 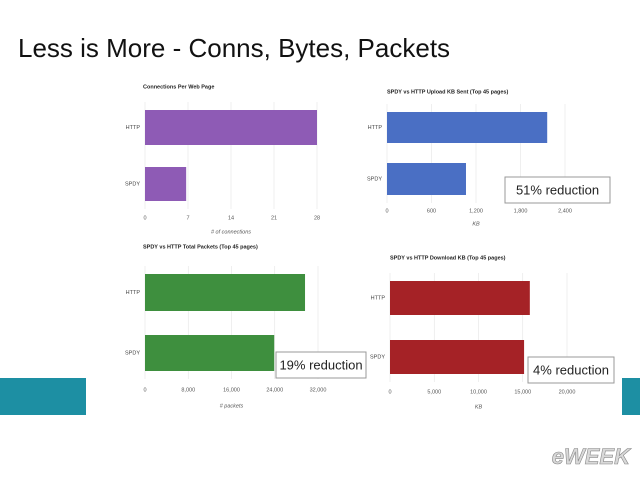 I want to click on x-tick-label: 1,800, so click(x=521, y=211).